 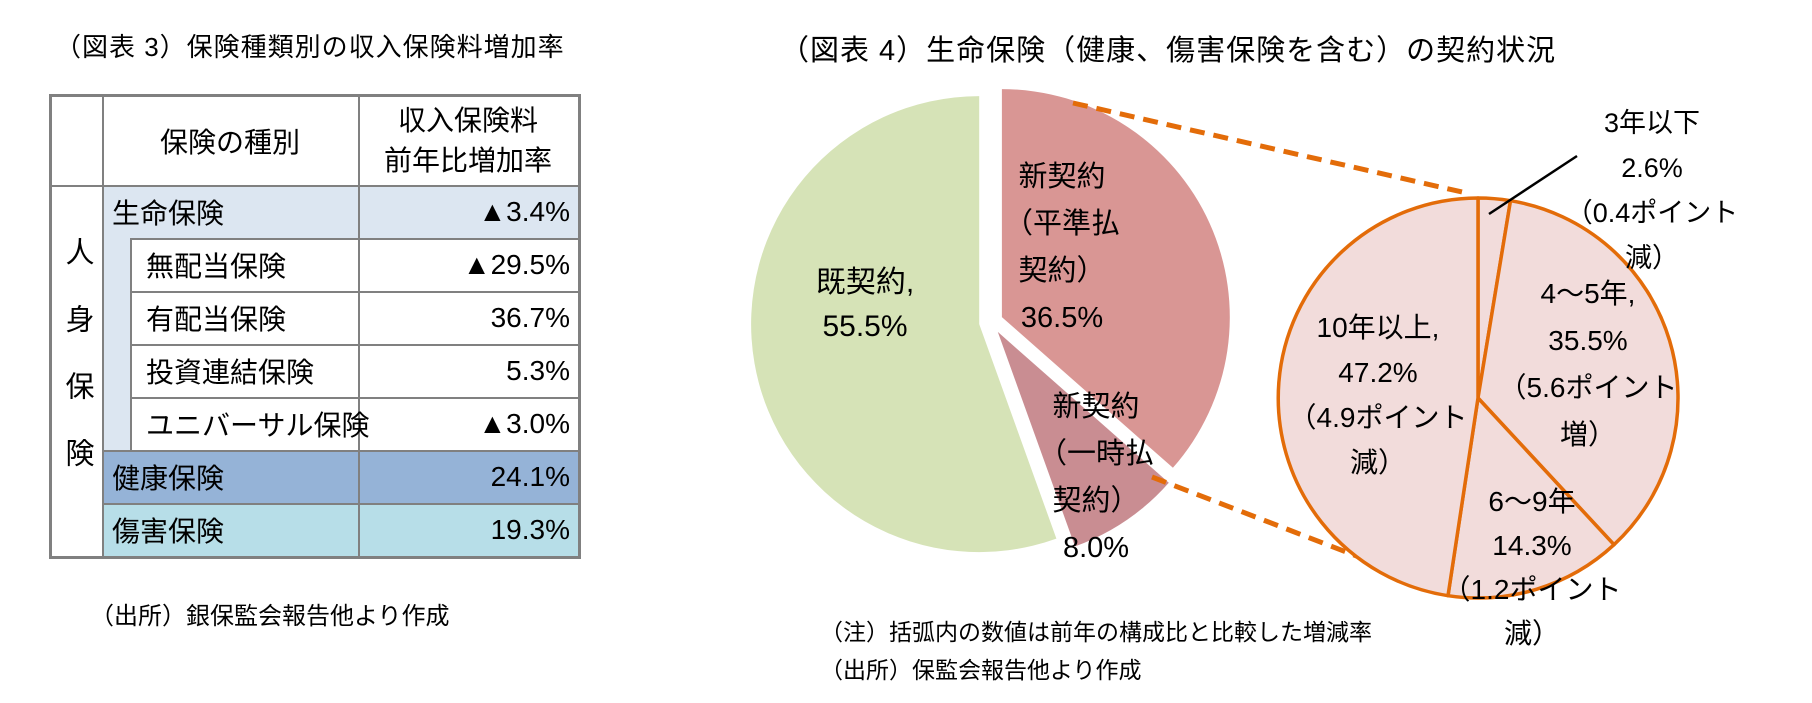 I want to click on table-row-value-unitlinked: 5.3%, so click(x=538, y=370).